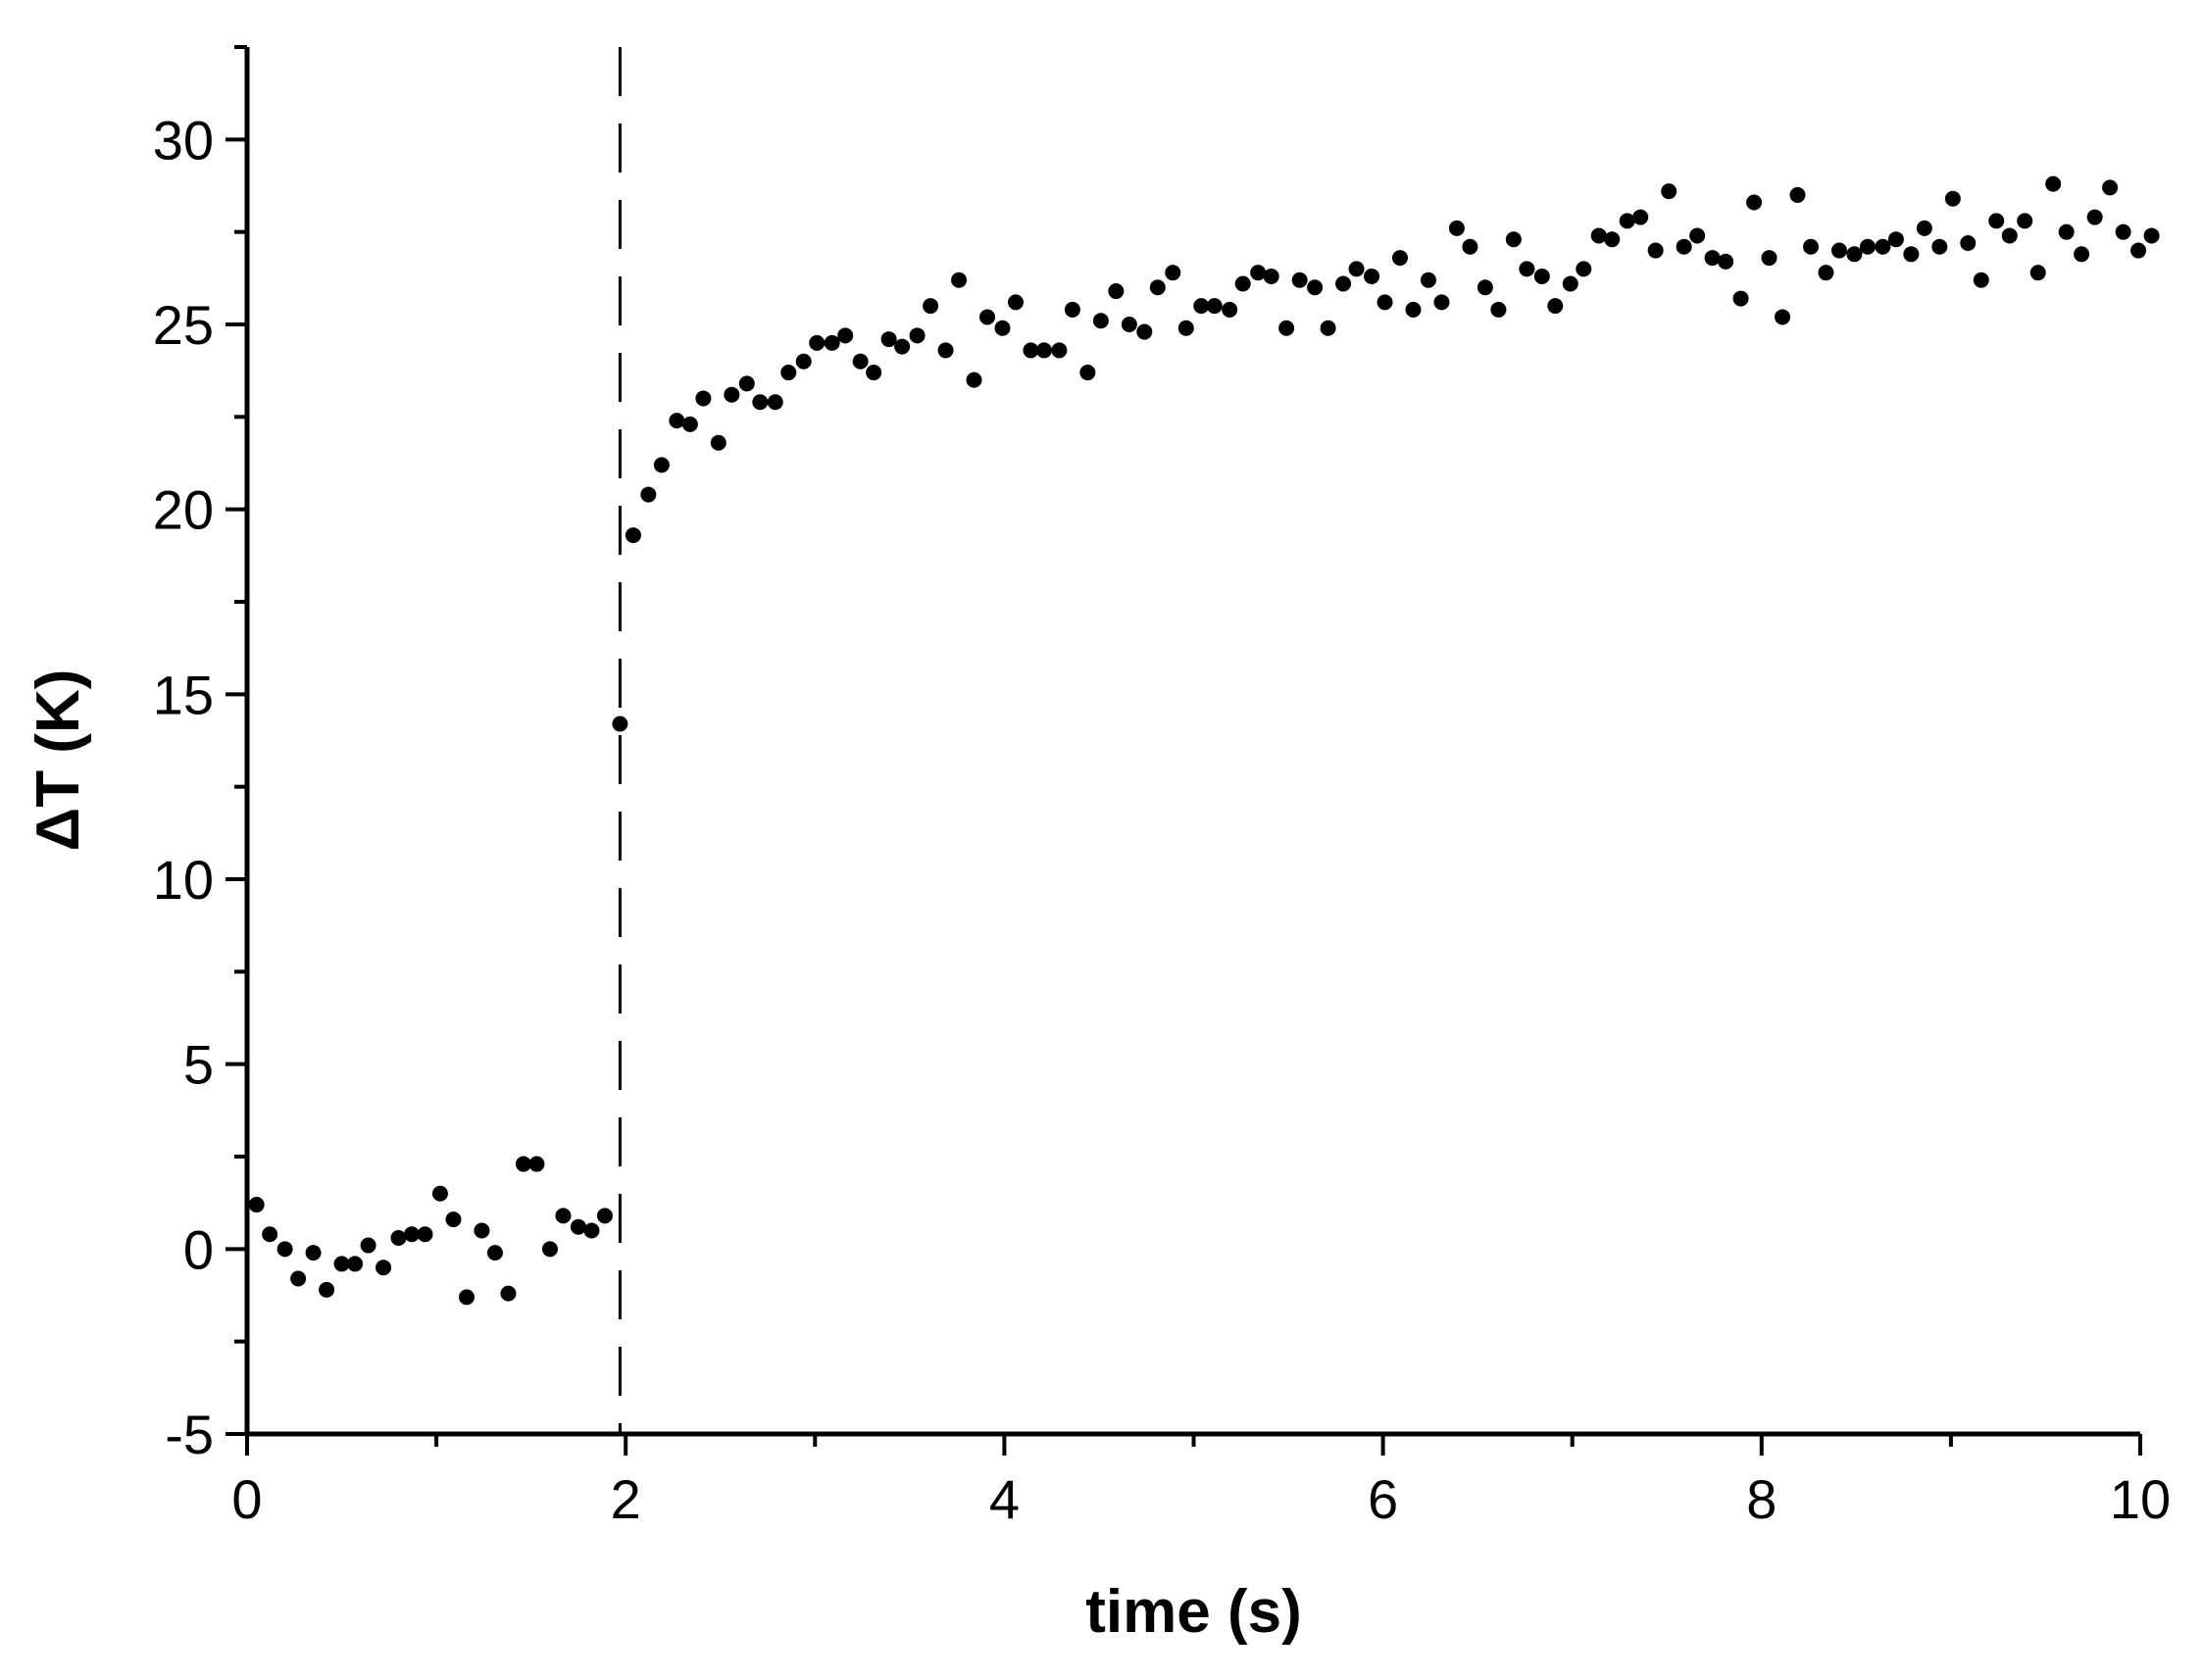  Describe the element at coordinates (2140, 1499) in the screenshot. I see `x-tick-label: 10` at that location.